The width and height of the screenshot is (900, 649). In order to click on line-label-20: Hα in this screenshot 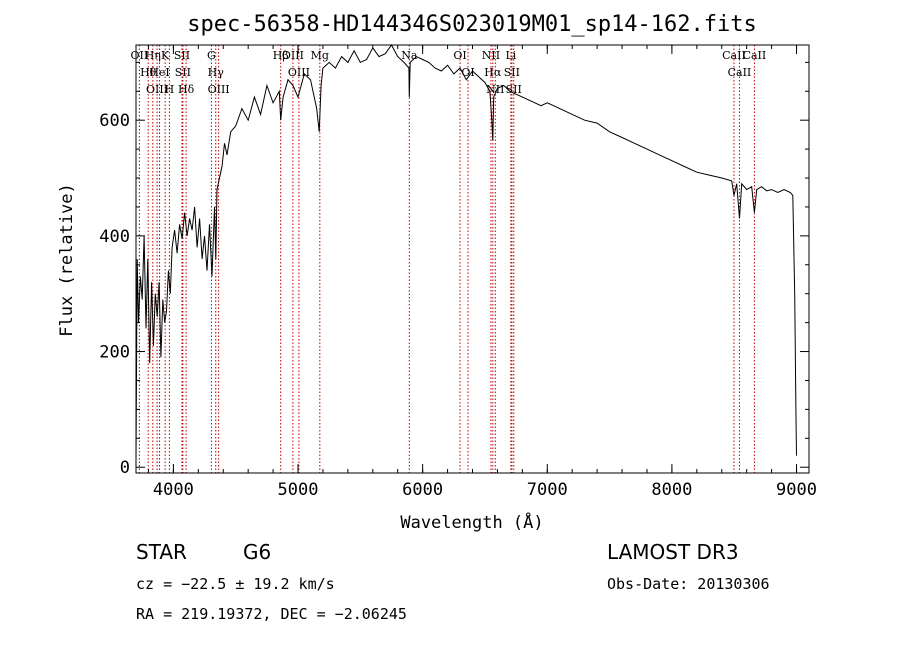, I will do `click(493, 72)`.